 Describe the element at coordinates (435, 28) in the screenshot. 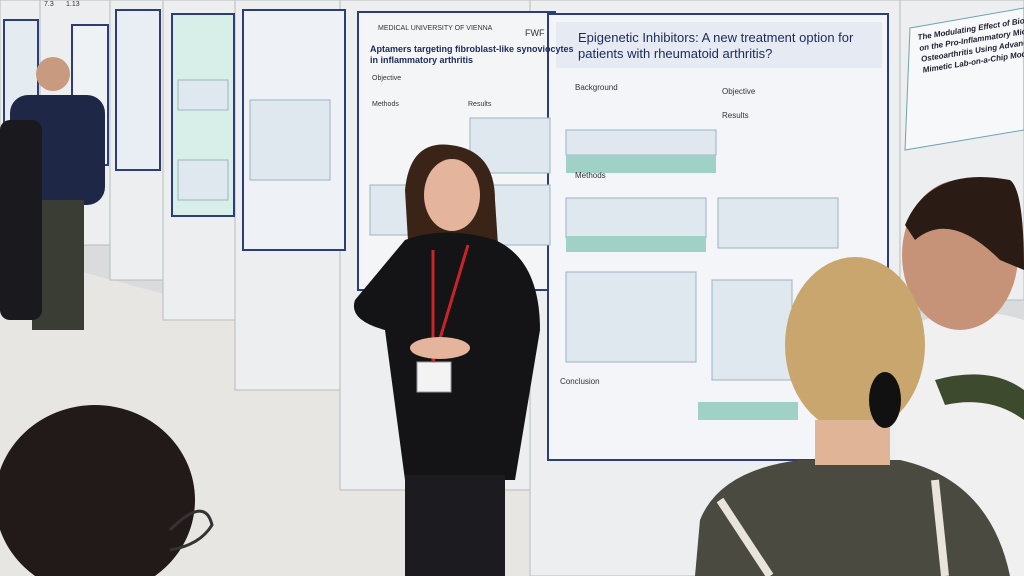

I see `poster-institution: MEDICAL UNIVERSITY OF VIENNA` at that location.